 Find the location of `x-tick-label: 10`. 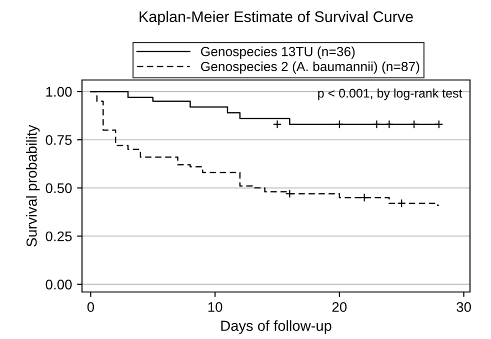

x-tick-label: 10 is located at coordinates (215, 307).